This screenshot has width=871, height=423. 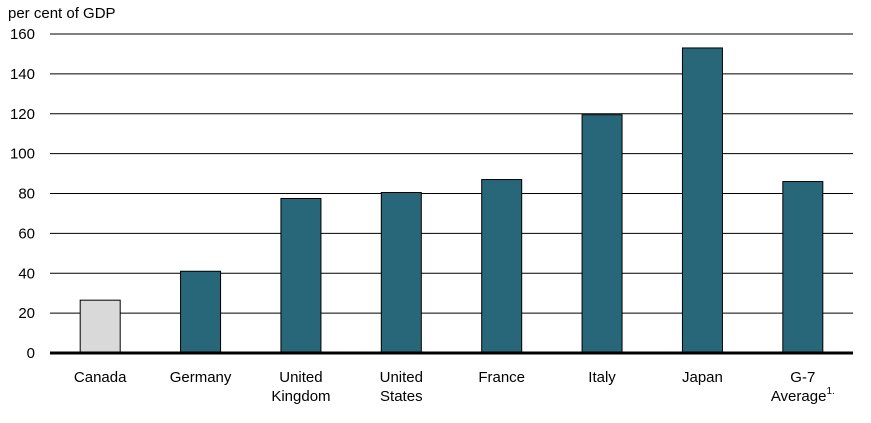 What do you see at coordinates (31, 353) in the screenshot?
I see `y-tick-label: 0` at bounding box center [31, 353].